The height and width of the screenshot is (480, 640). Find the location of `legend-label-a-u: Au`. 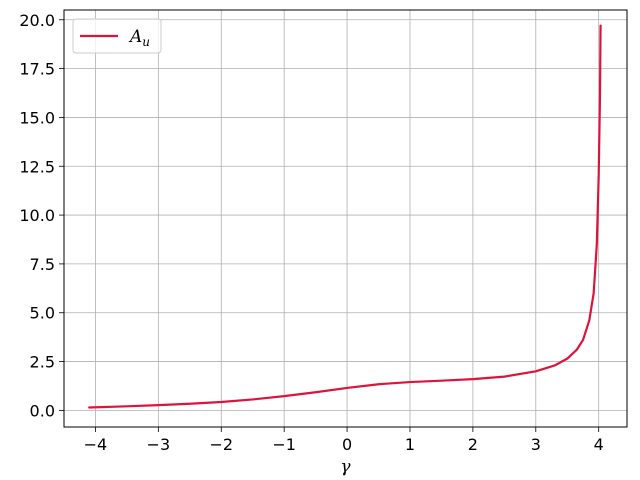

legend-label-a-u: Au is located at coordinates (139, 38).